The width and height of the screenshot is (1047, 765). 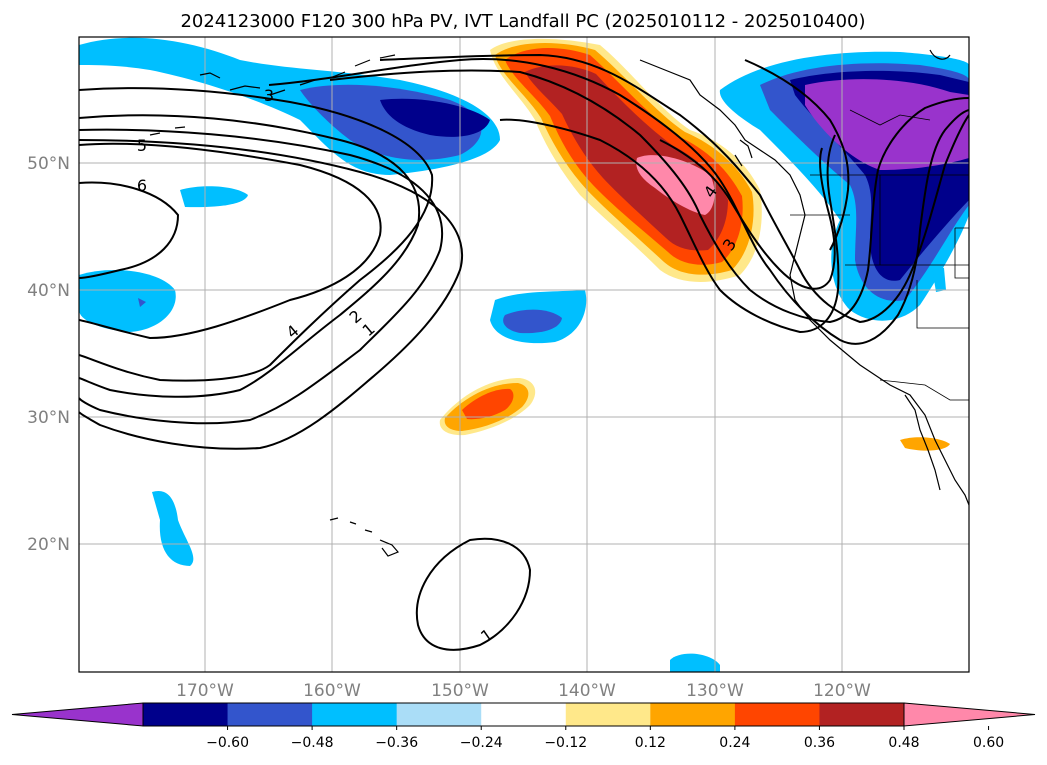 I want to click on colorbar-frame, so click(x=523, y=714).